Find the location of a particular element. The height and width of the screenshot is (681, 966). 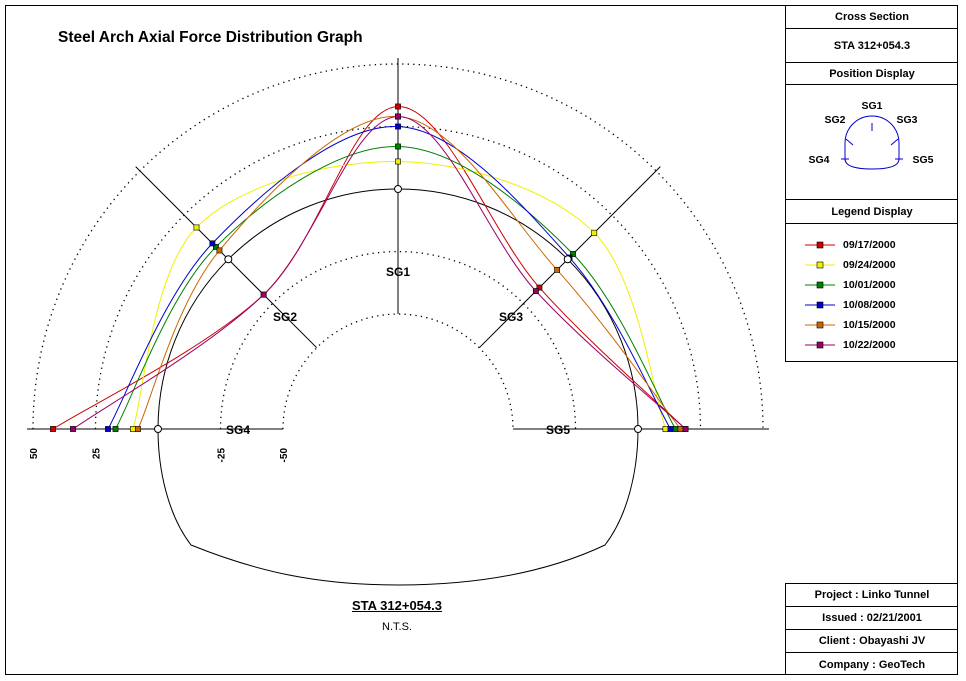

series-5-point-sg2 is located at coordinates (263, 294).